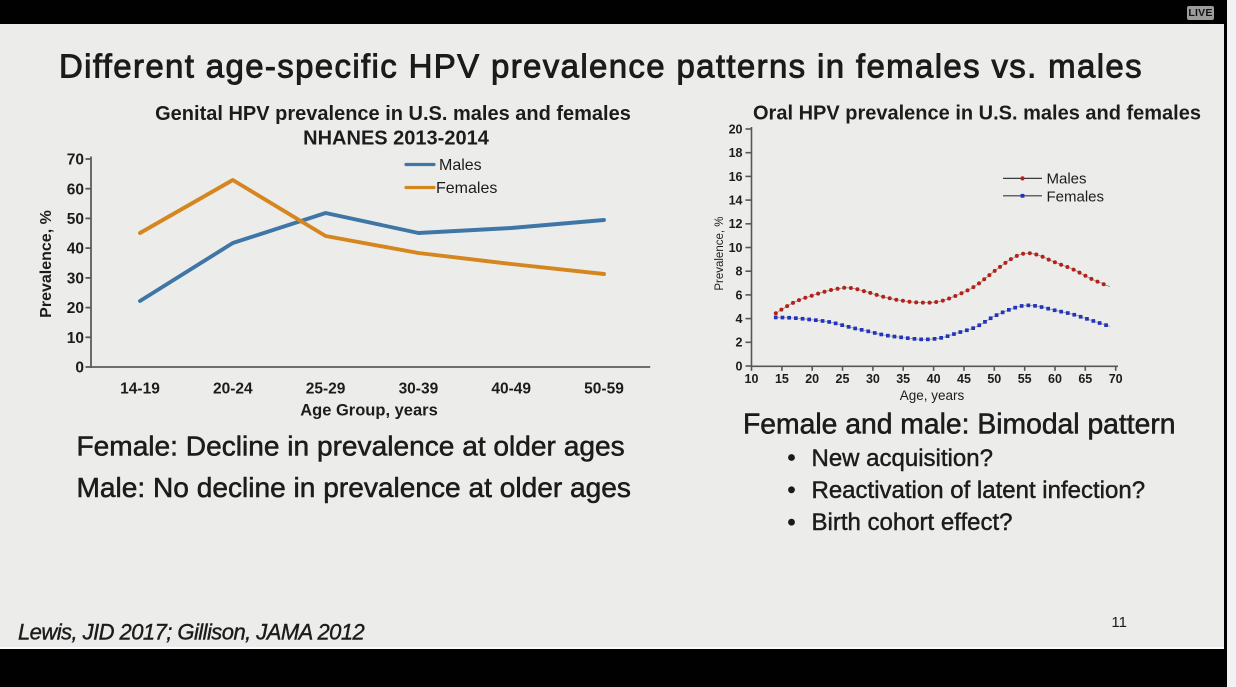 The height and width of the screenshot is (687, 1236). I want to click on svg-text: 11, so click(1119, 622).